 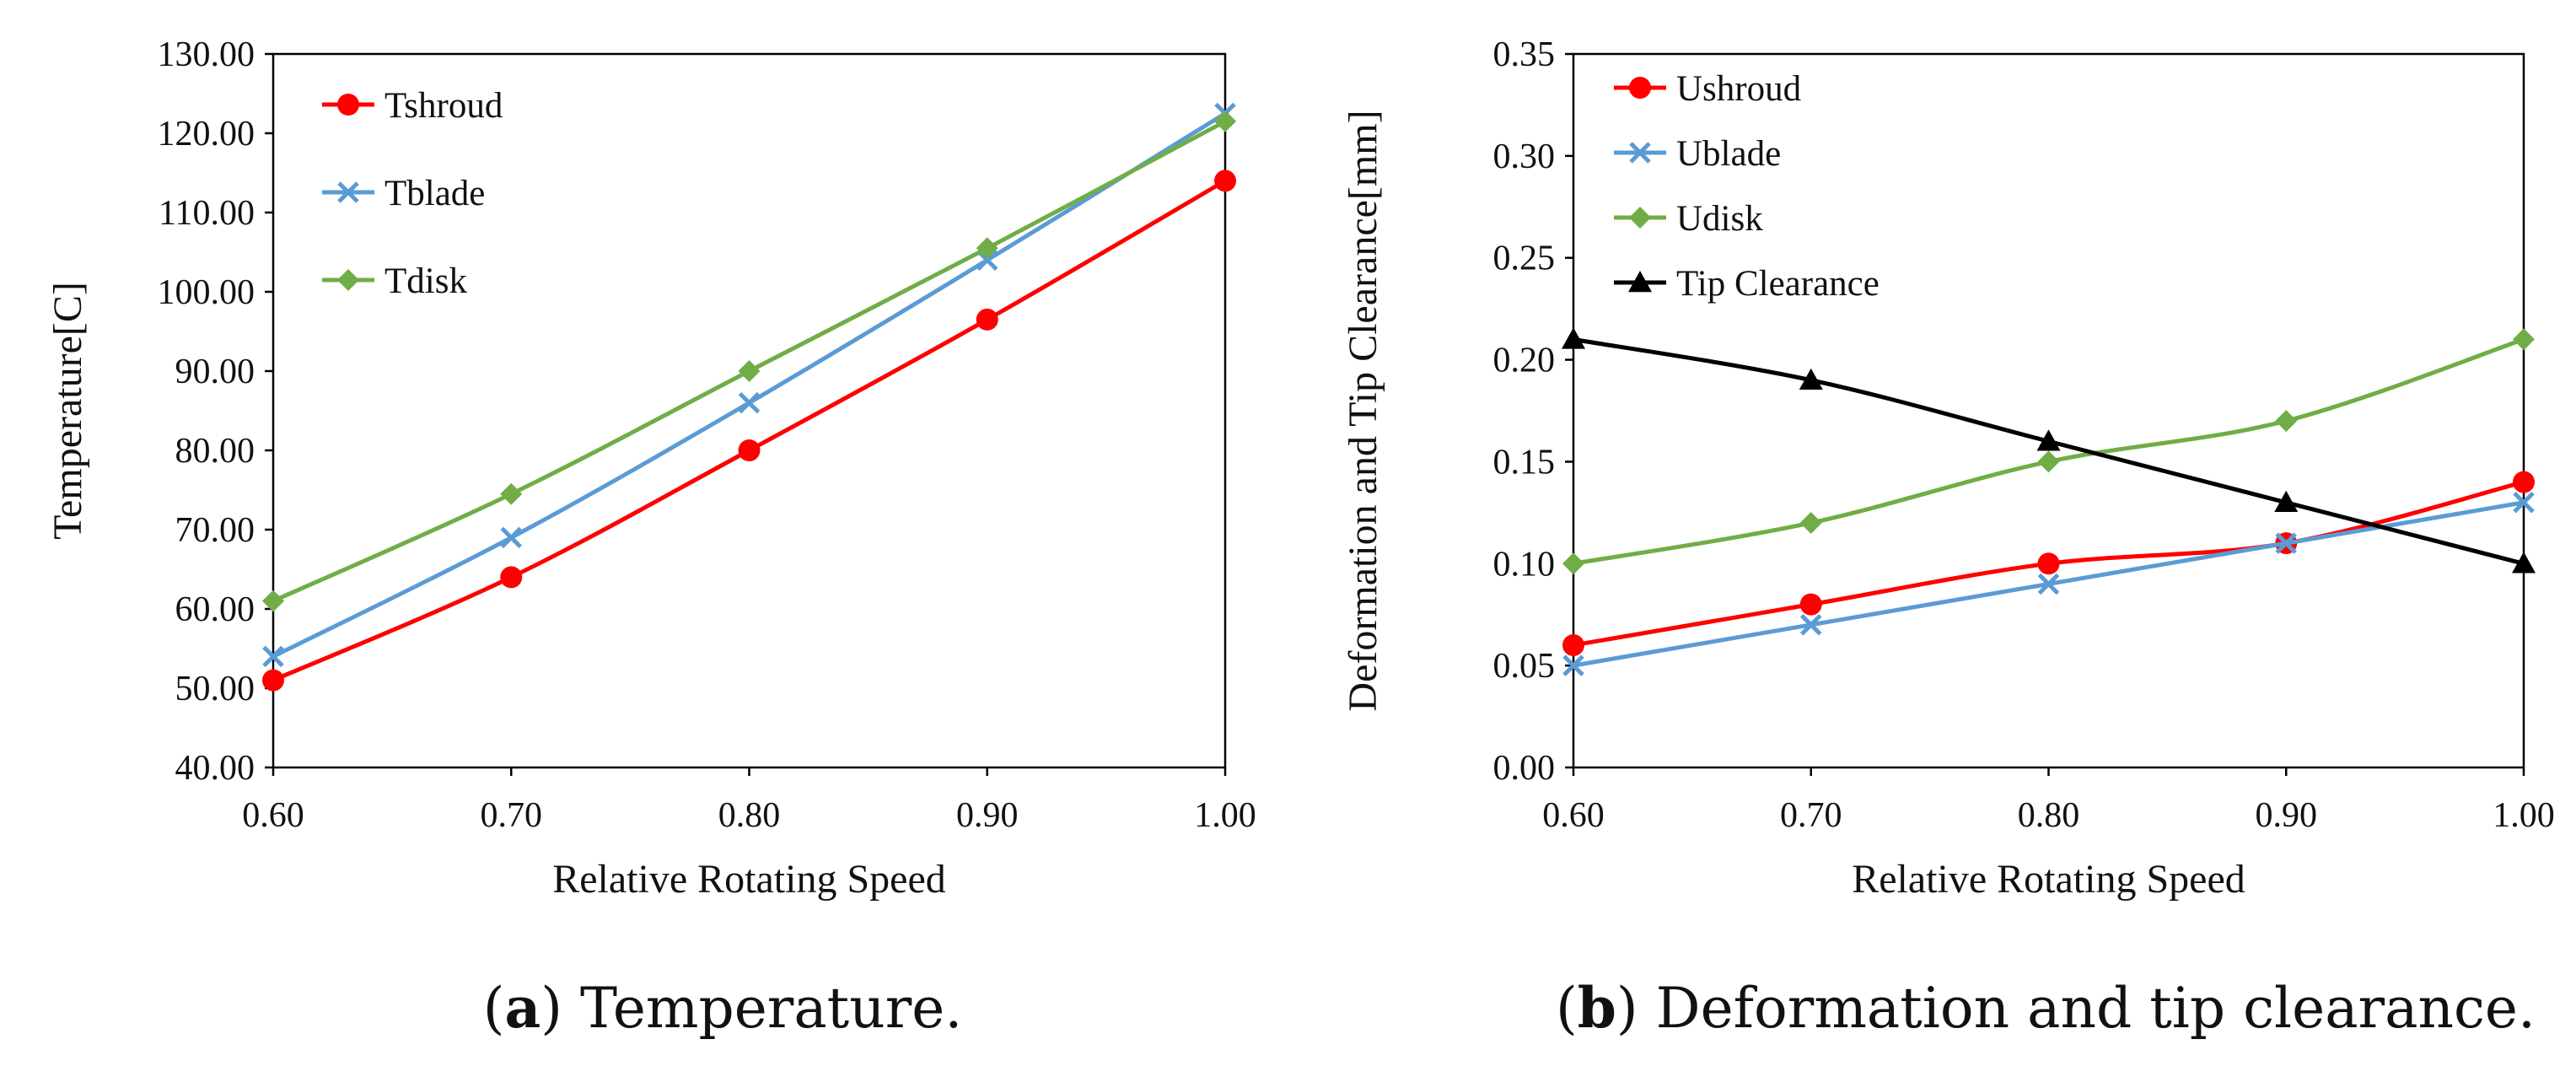 What do you see at coordinates (2287, 815) in the screenshot?
I see `panel-b-x-tick-label: 0.90` at bounding box center [2287, 815].